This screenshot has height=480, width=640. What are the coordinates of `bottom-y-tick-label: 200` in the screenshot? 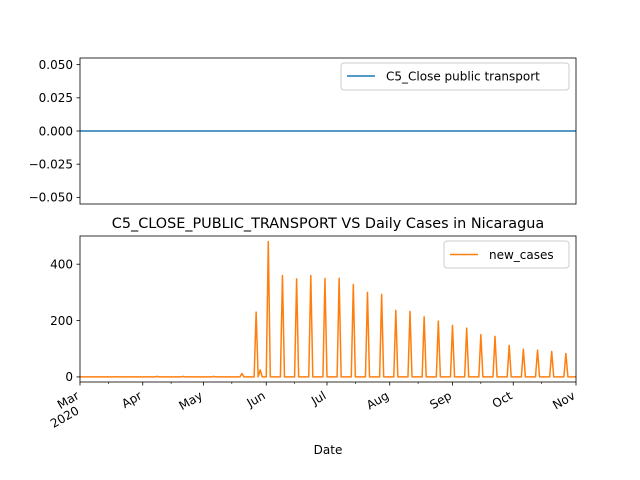 It's located at (61, 321).